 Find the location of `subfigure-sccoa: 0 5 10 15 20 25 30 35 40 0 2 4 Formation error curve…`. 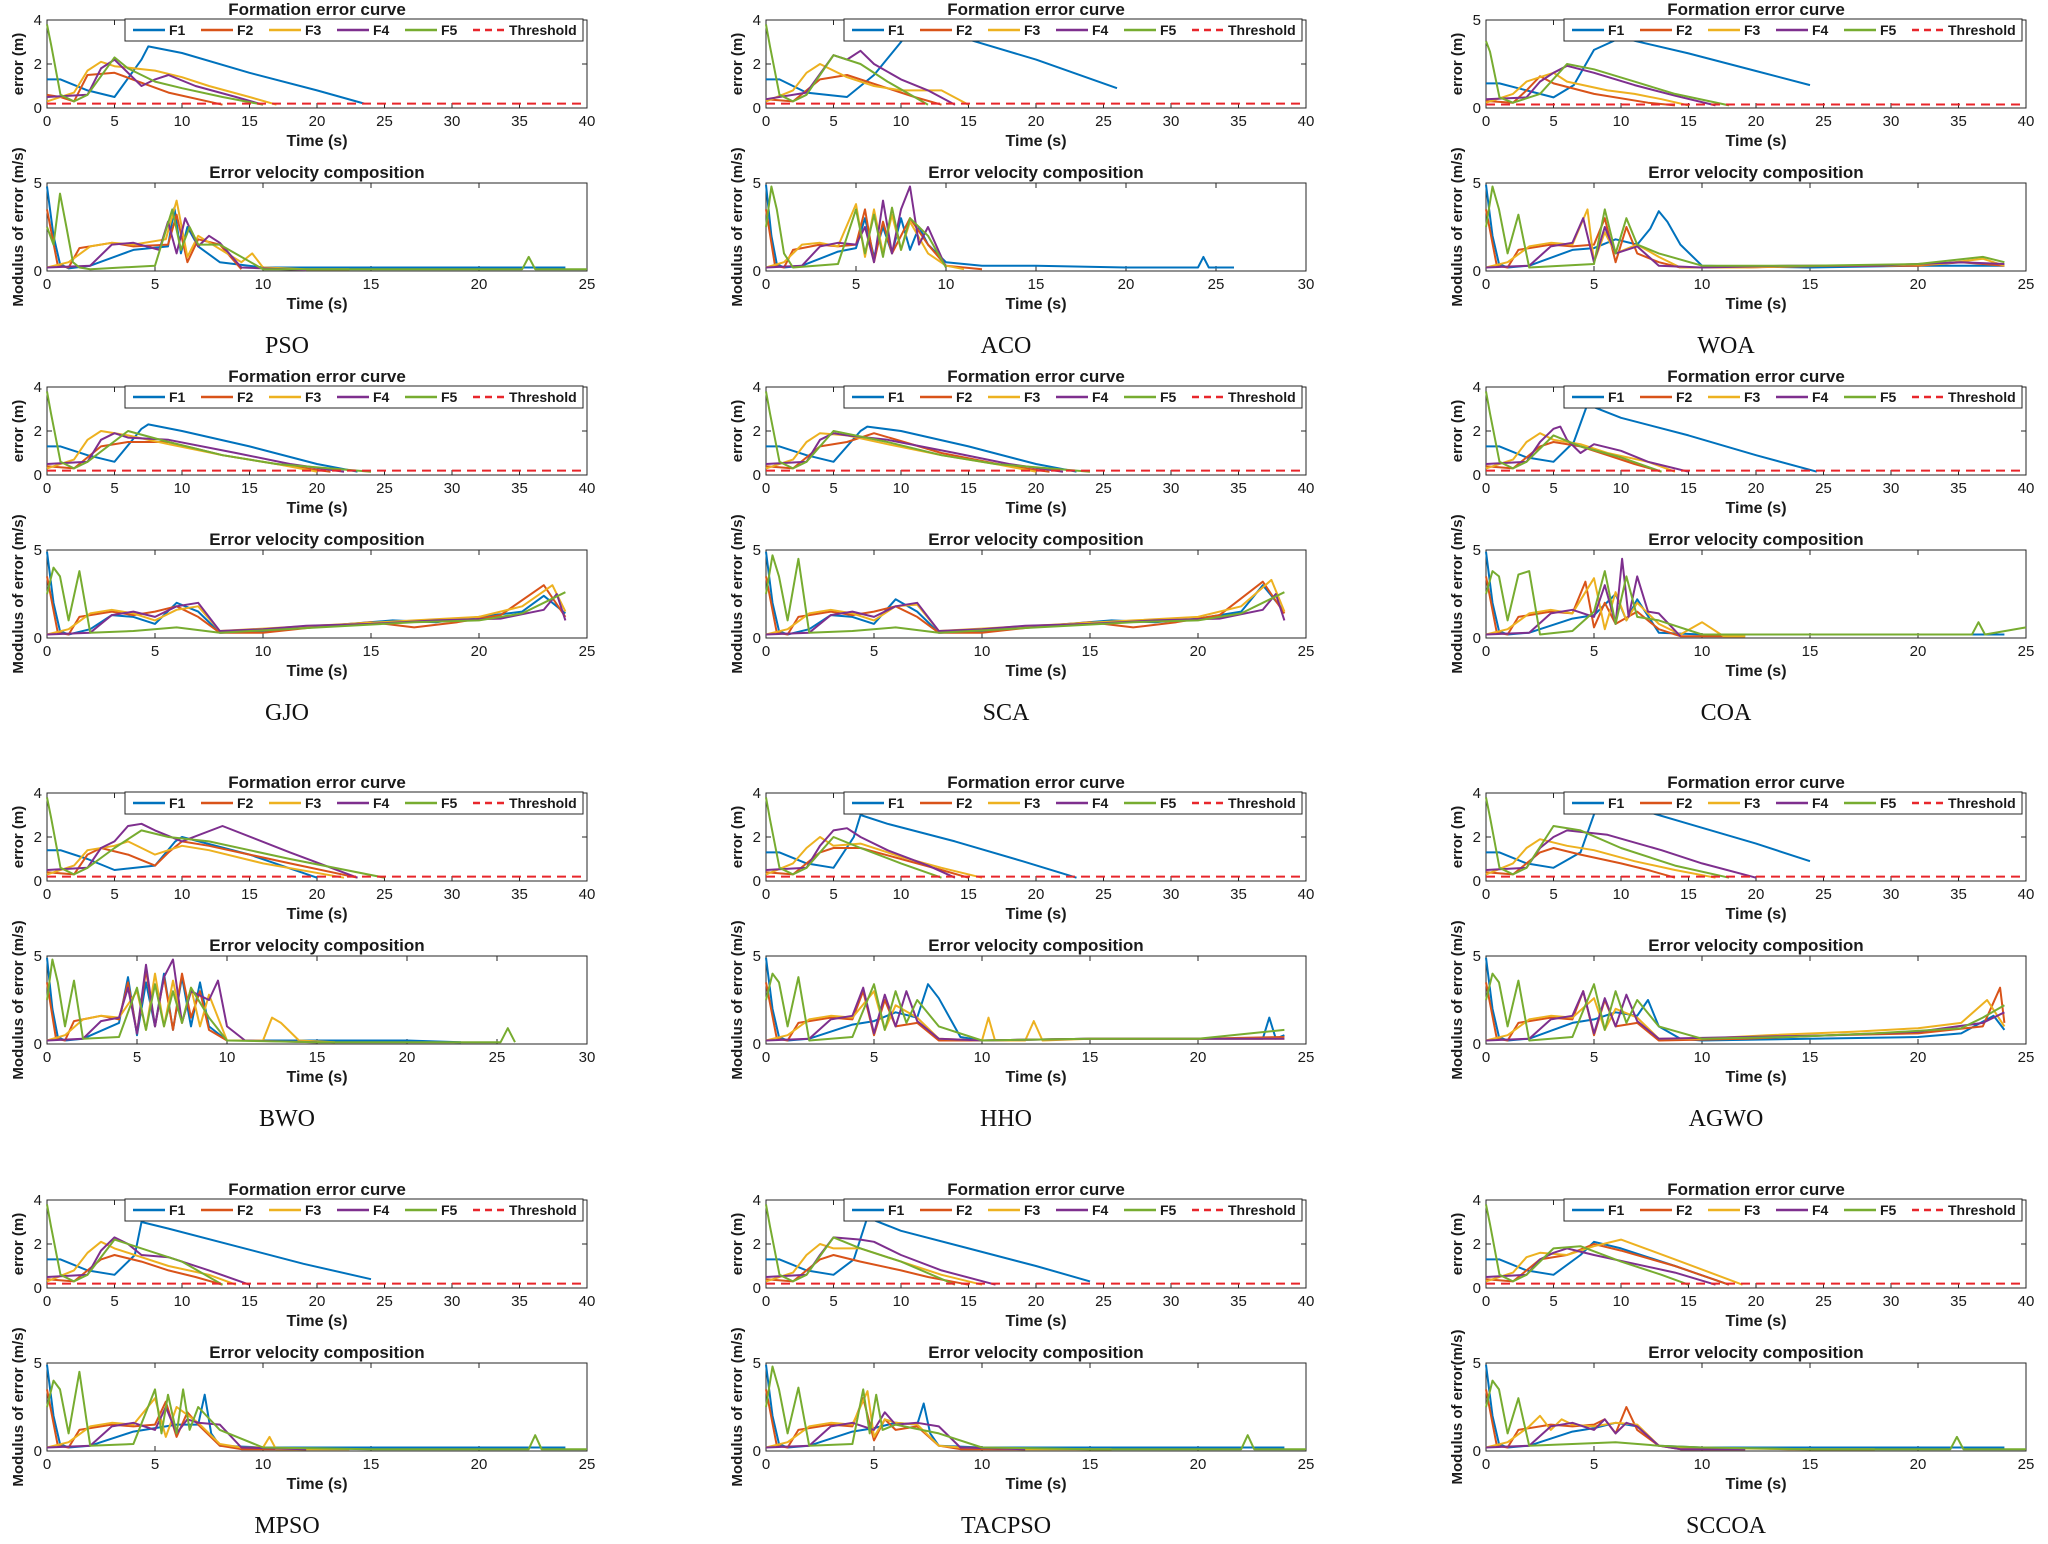

subfigure-sccoa: 0 5 10 15 20 25 30 35 40 0 2 4 Formation error curve… is located at coordinates (1741, 1359).